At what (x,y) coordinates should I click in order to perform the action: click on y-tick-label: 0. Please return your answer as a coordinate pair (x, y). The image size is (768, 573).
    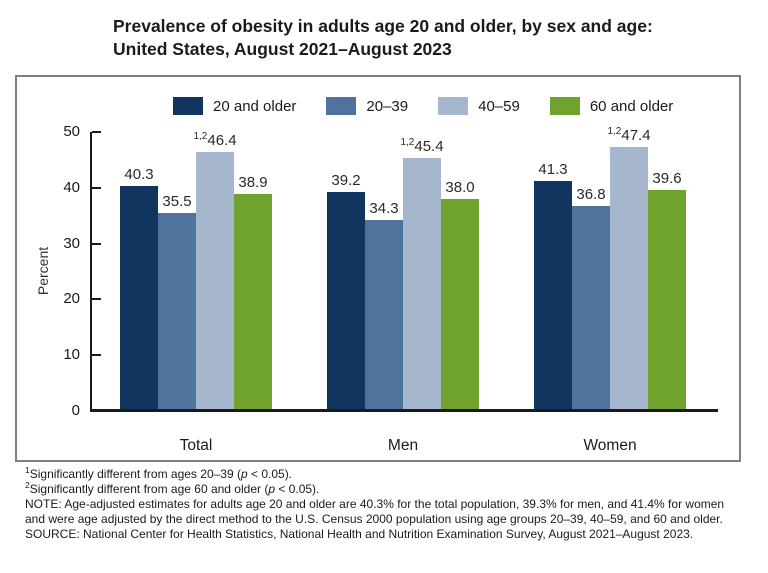
    Looking at the image, I should click on (75, 410).